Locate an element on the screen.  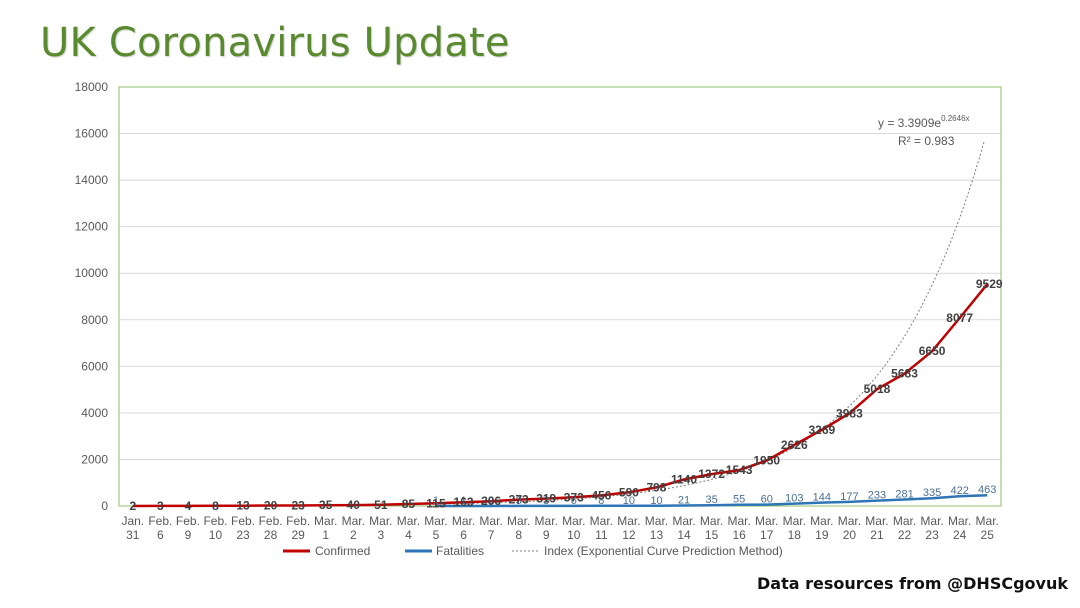
data-label-confirmed: 798 is located at coordinates (656, 487).